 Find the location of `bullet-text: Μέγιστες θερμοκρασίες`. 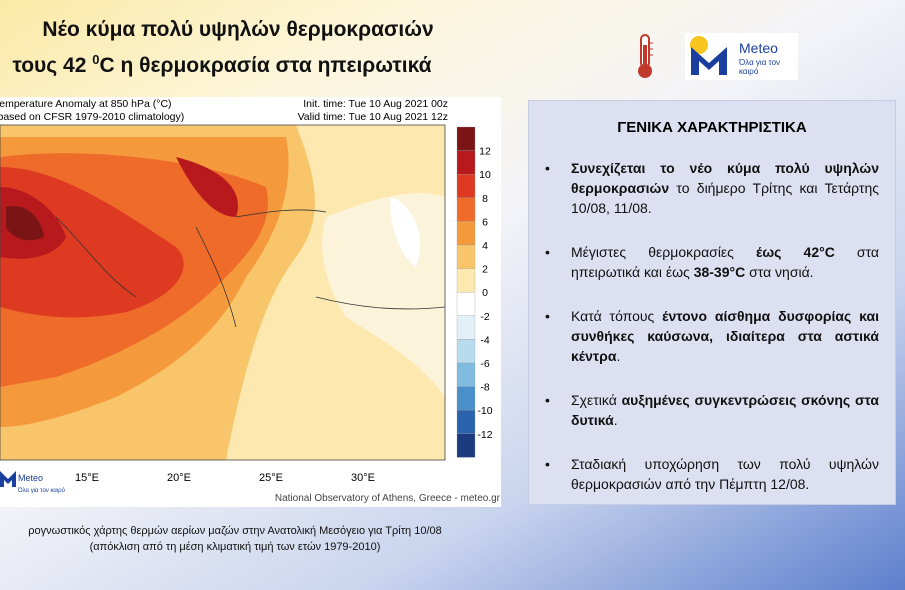

bullet-text: Μέγιστες θερμοκρασίες is located at coordinates (664, 252).